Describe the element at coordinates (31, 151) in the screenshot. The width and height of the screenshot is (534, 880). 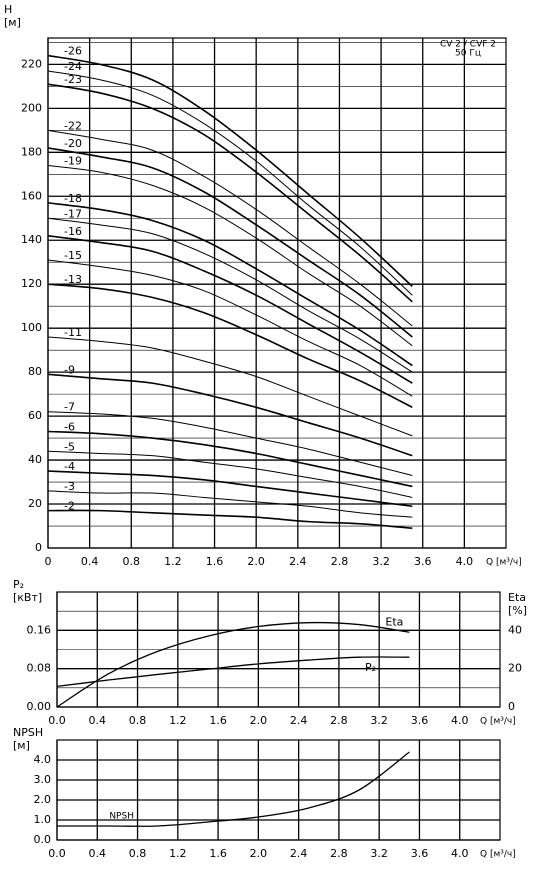
I see `y-tick-label: 180` at that location.